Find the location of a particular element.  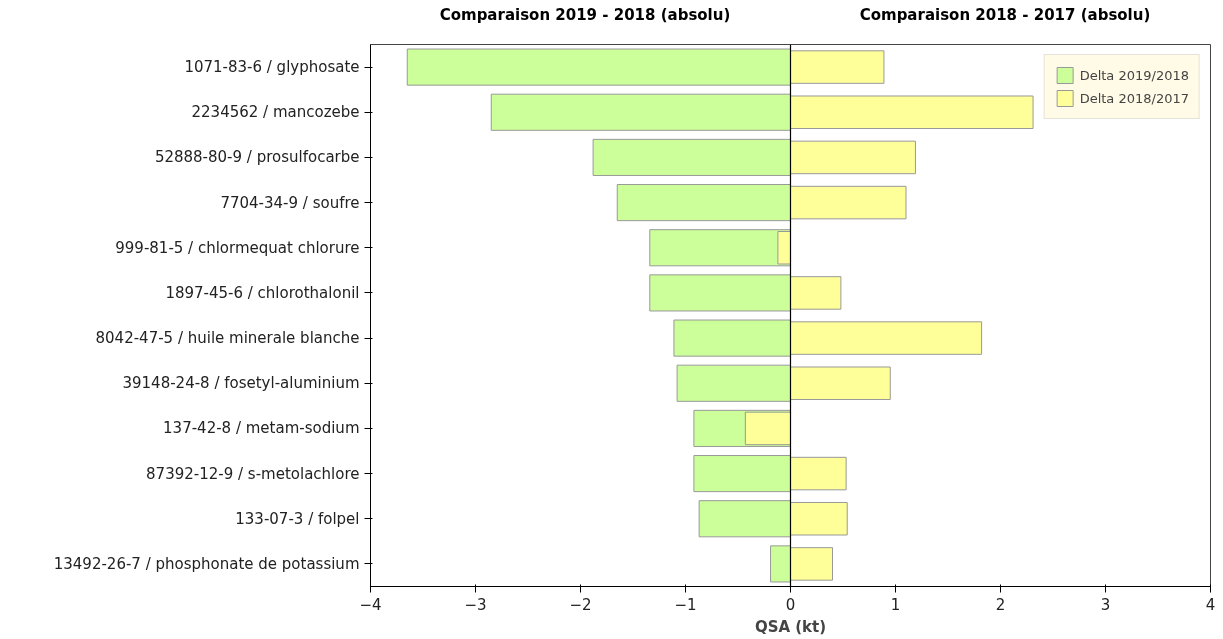

legend-label: Delta 2018/2017 is located at coordinates (1134, 98).